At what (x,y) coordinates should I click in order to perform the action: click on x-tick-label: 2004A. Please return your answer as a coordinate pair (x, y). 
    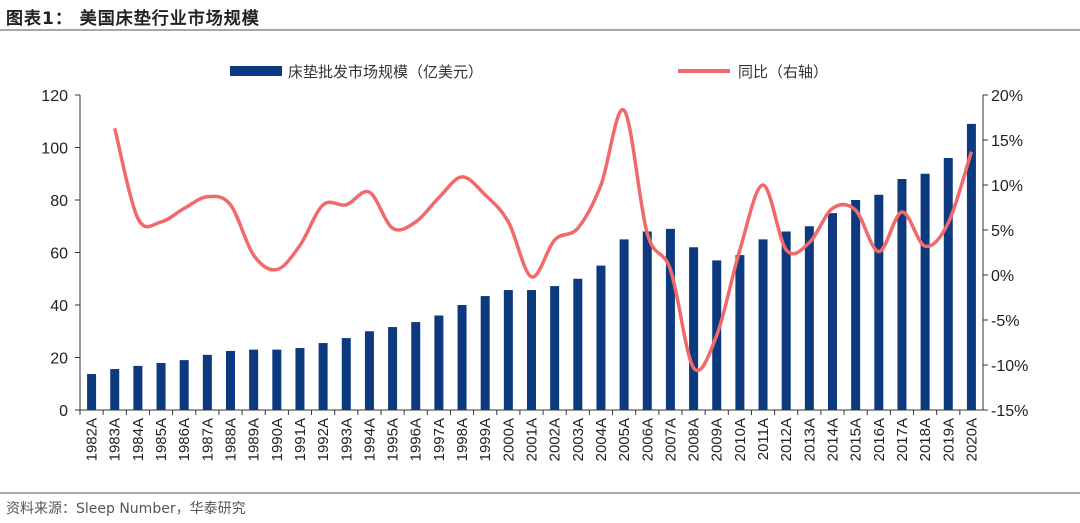
    Looking at the image, I should click on (601, 439).